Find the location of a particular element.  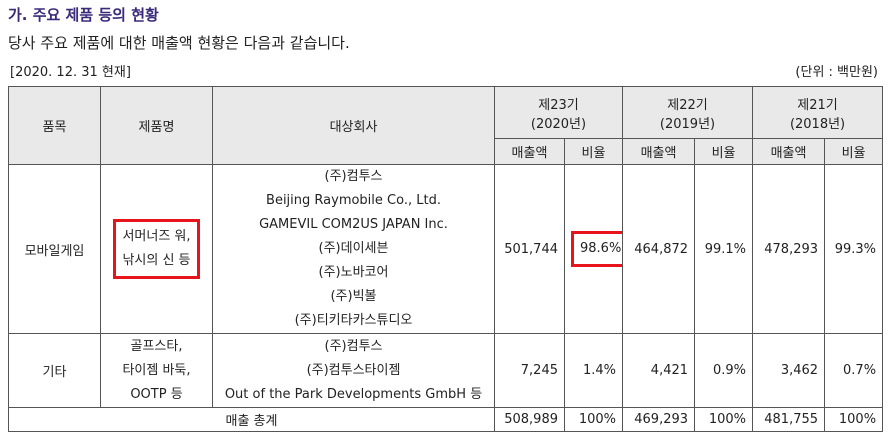

period-year: (2019년) is located at coordinates (687, 124).